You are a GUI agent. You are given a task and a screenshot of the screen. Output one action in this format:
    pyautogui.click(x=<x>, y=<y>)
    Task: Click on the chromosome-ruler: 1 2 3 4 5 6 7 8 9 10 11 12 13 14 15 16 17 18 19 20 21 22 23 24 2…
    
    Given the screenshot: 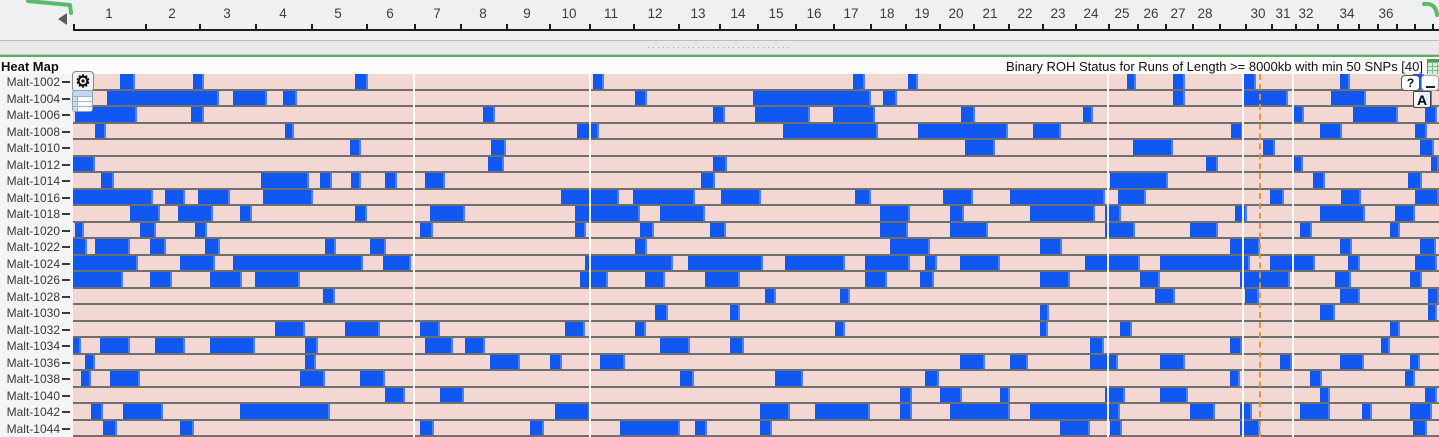 What is the action you would take?
    pyautogui.click(x=719, y=20)
    